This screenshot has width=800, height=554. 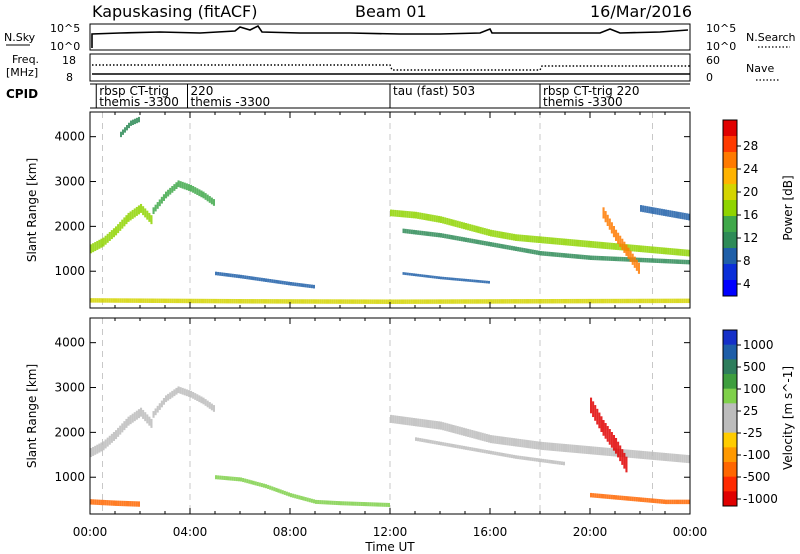 I want to click on power-colorbar-tick-label: 8, so click(x=747, y=261).